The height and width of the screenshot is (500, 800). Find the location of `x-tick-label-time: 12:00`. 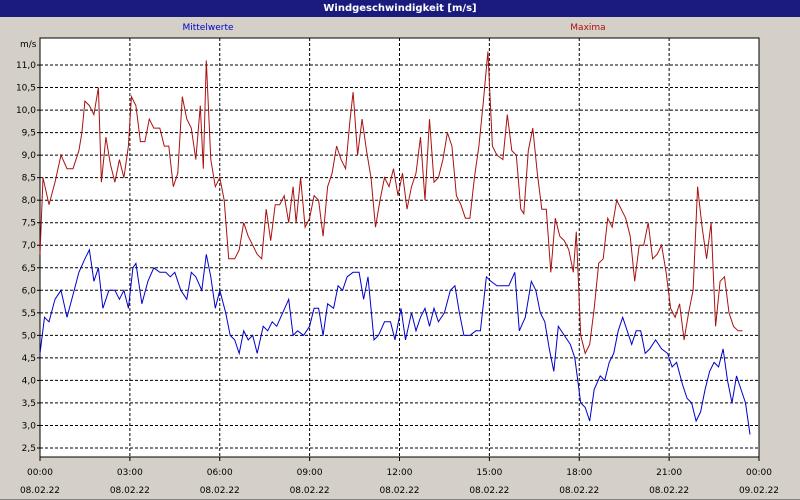

x-tick-label-time: 12:00 is located at coordinates (400, 473).